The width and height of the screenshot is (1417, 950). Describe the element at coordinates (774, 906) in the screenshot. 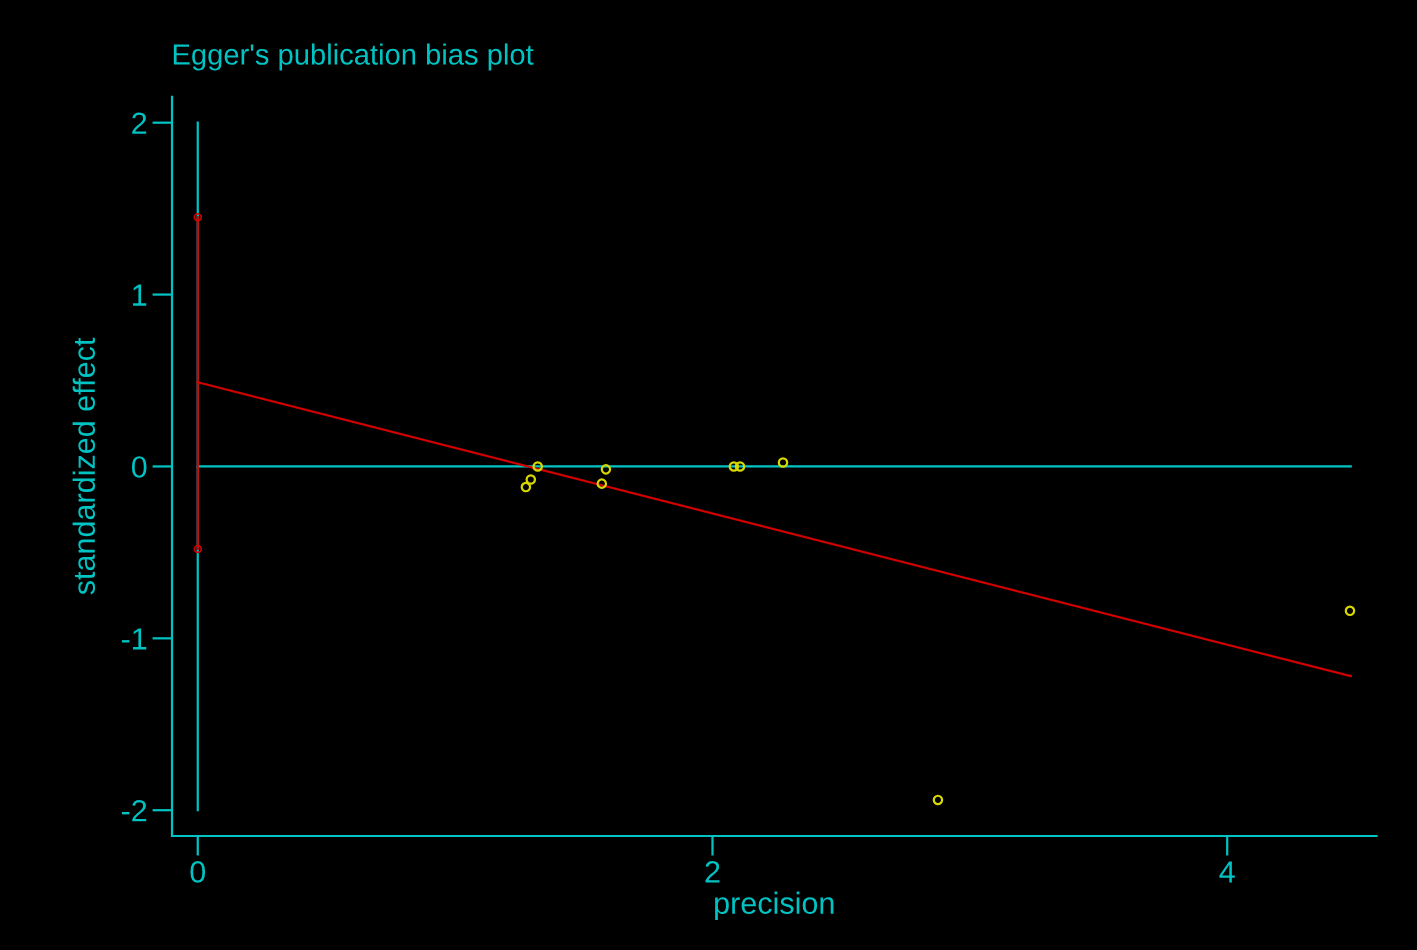

I see `x-axis-title: precision` at that location.